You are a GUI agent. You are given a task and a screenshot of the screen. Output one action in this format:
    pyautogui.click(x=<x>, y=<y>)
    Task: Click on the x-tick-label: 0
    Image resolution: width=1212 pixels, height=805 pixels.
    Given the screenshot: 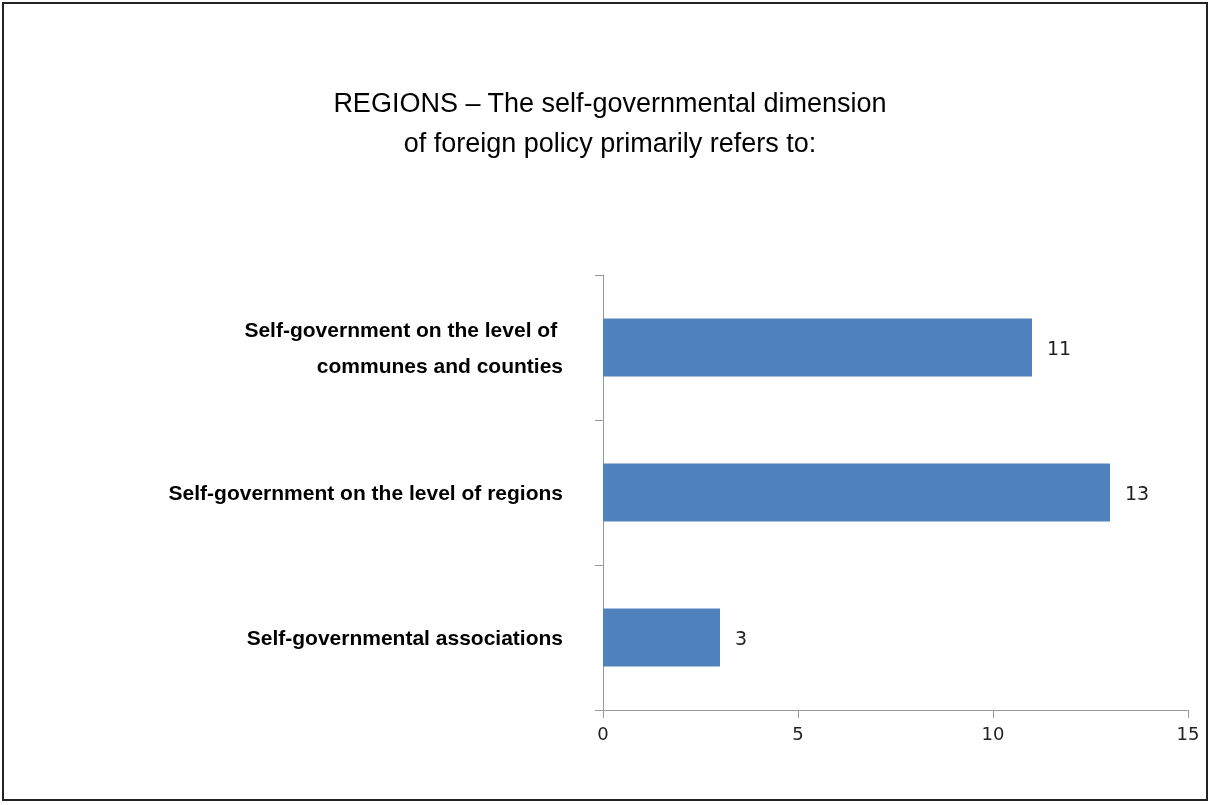 What is the action you would take?
    pyautogui.click(x=603, y=733)
    